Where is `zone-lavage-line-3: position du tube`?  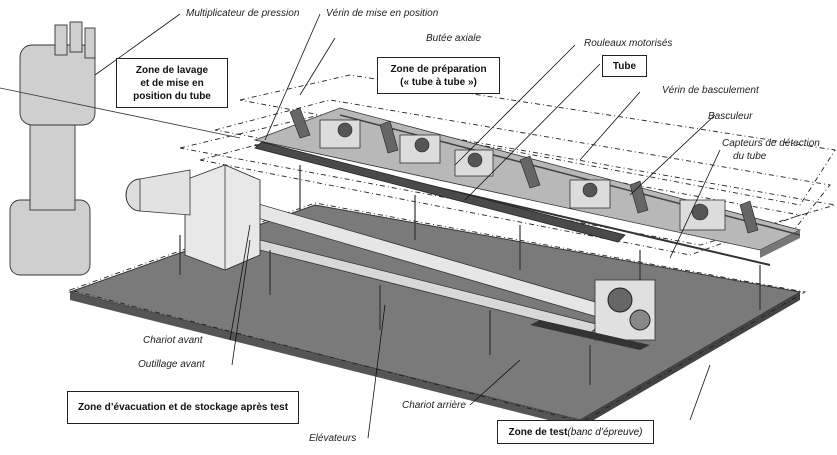
zone-lavage-line-3: position du tube is located at coordinates (172, 96).